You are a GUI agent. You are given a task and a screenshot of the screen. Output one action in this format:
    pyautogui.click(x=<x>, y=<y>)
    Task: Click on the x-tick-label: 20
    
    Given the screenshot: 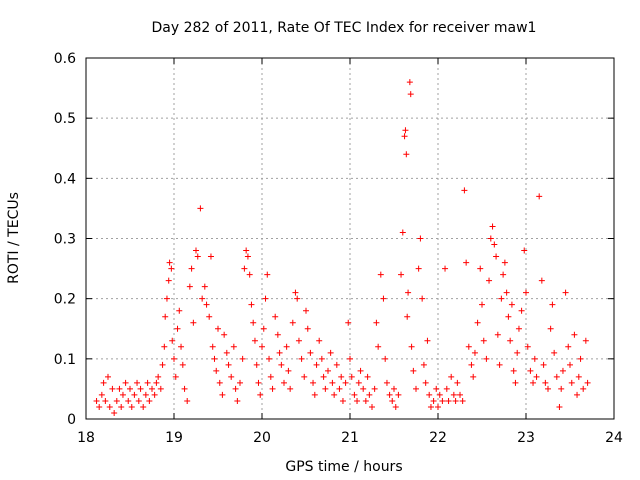 What is the action you would take?
    pyautogui.click(x=262, y=438)
    